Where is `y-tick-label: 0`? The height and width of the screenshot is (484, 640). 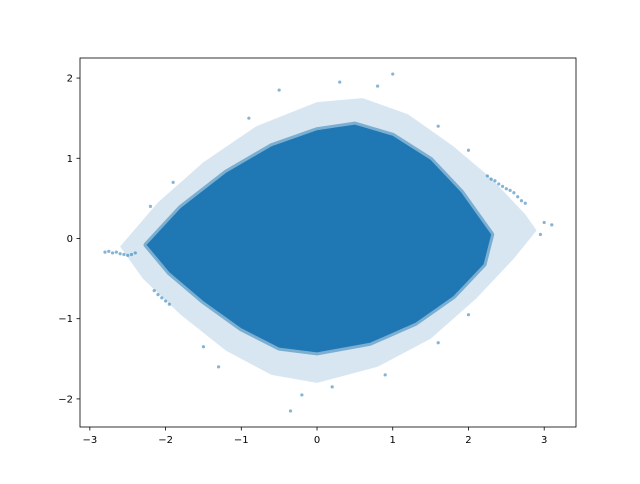
y-tick-label: 0 is located at coordinates (70, 239).